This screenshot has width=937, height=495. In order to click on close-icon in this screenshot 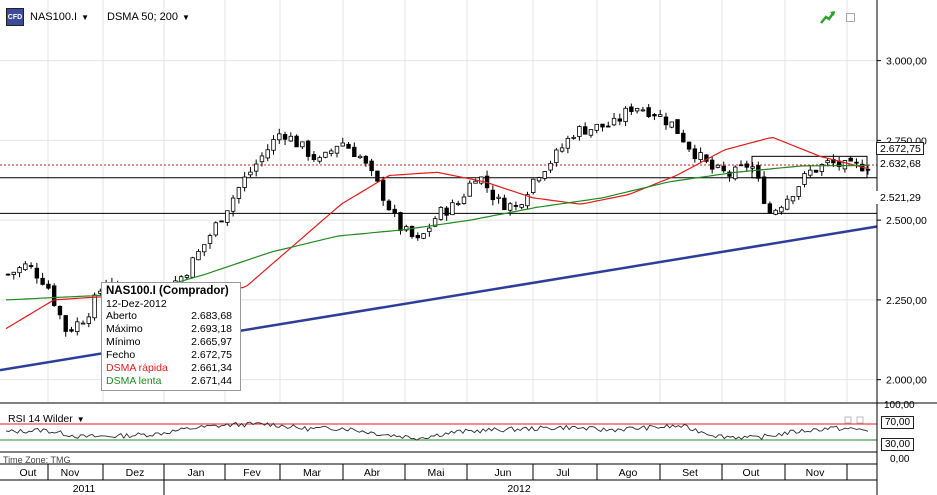, I will do `click(850, 17)`.